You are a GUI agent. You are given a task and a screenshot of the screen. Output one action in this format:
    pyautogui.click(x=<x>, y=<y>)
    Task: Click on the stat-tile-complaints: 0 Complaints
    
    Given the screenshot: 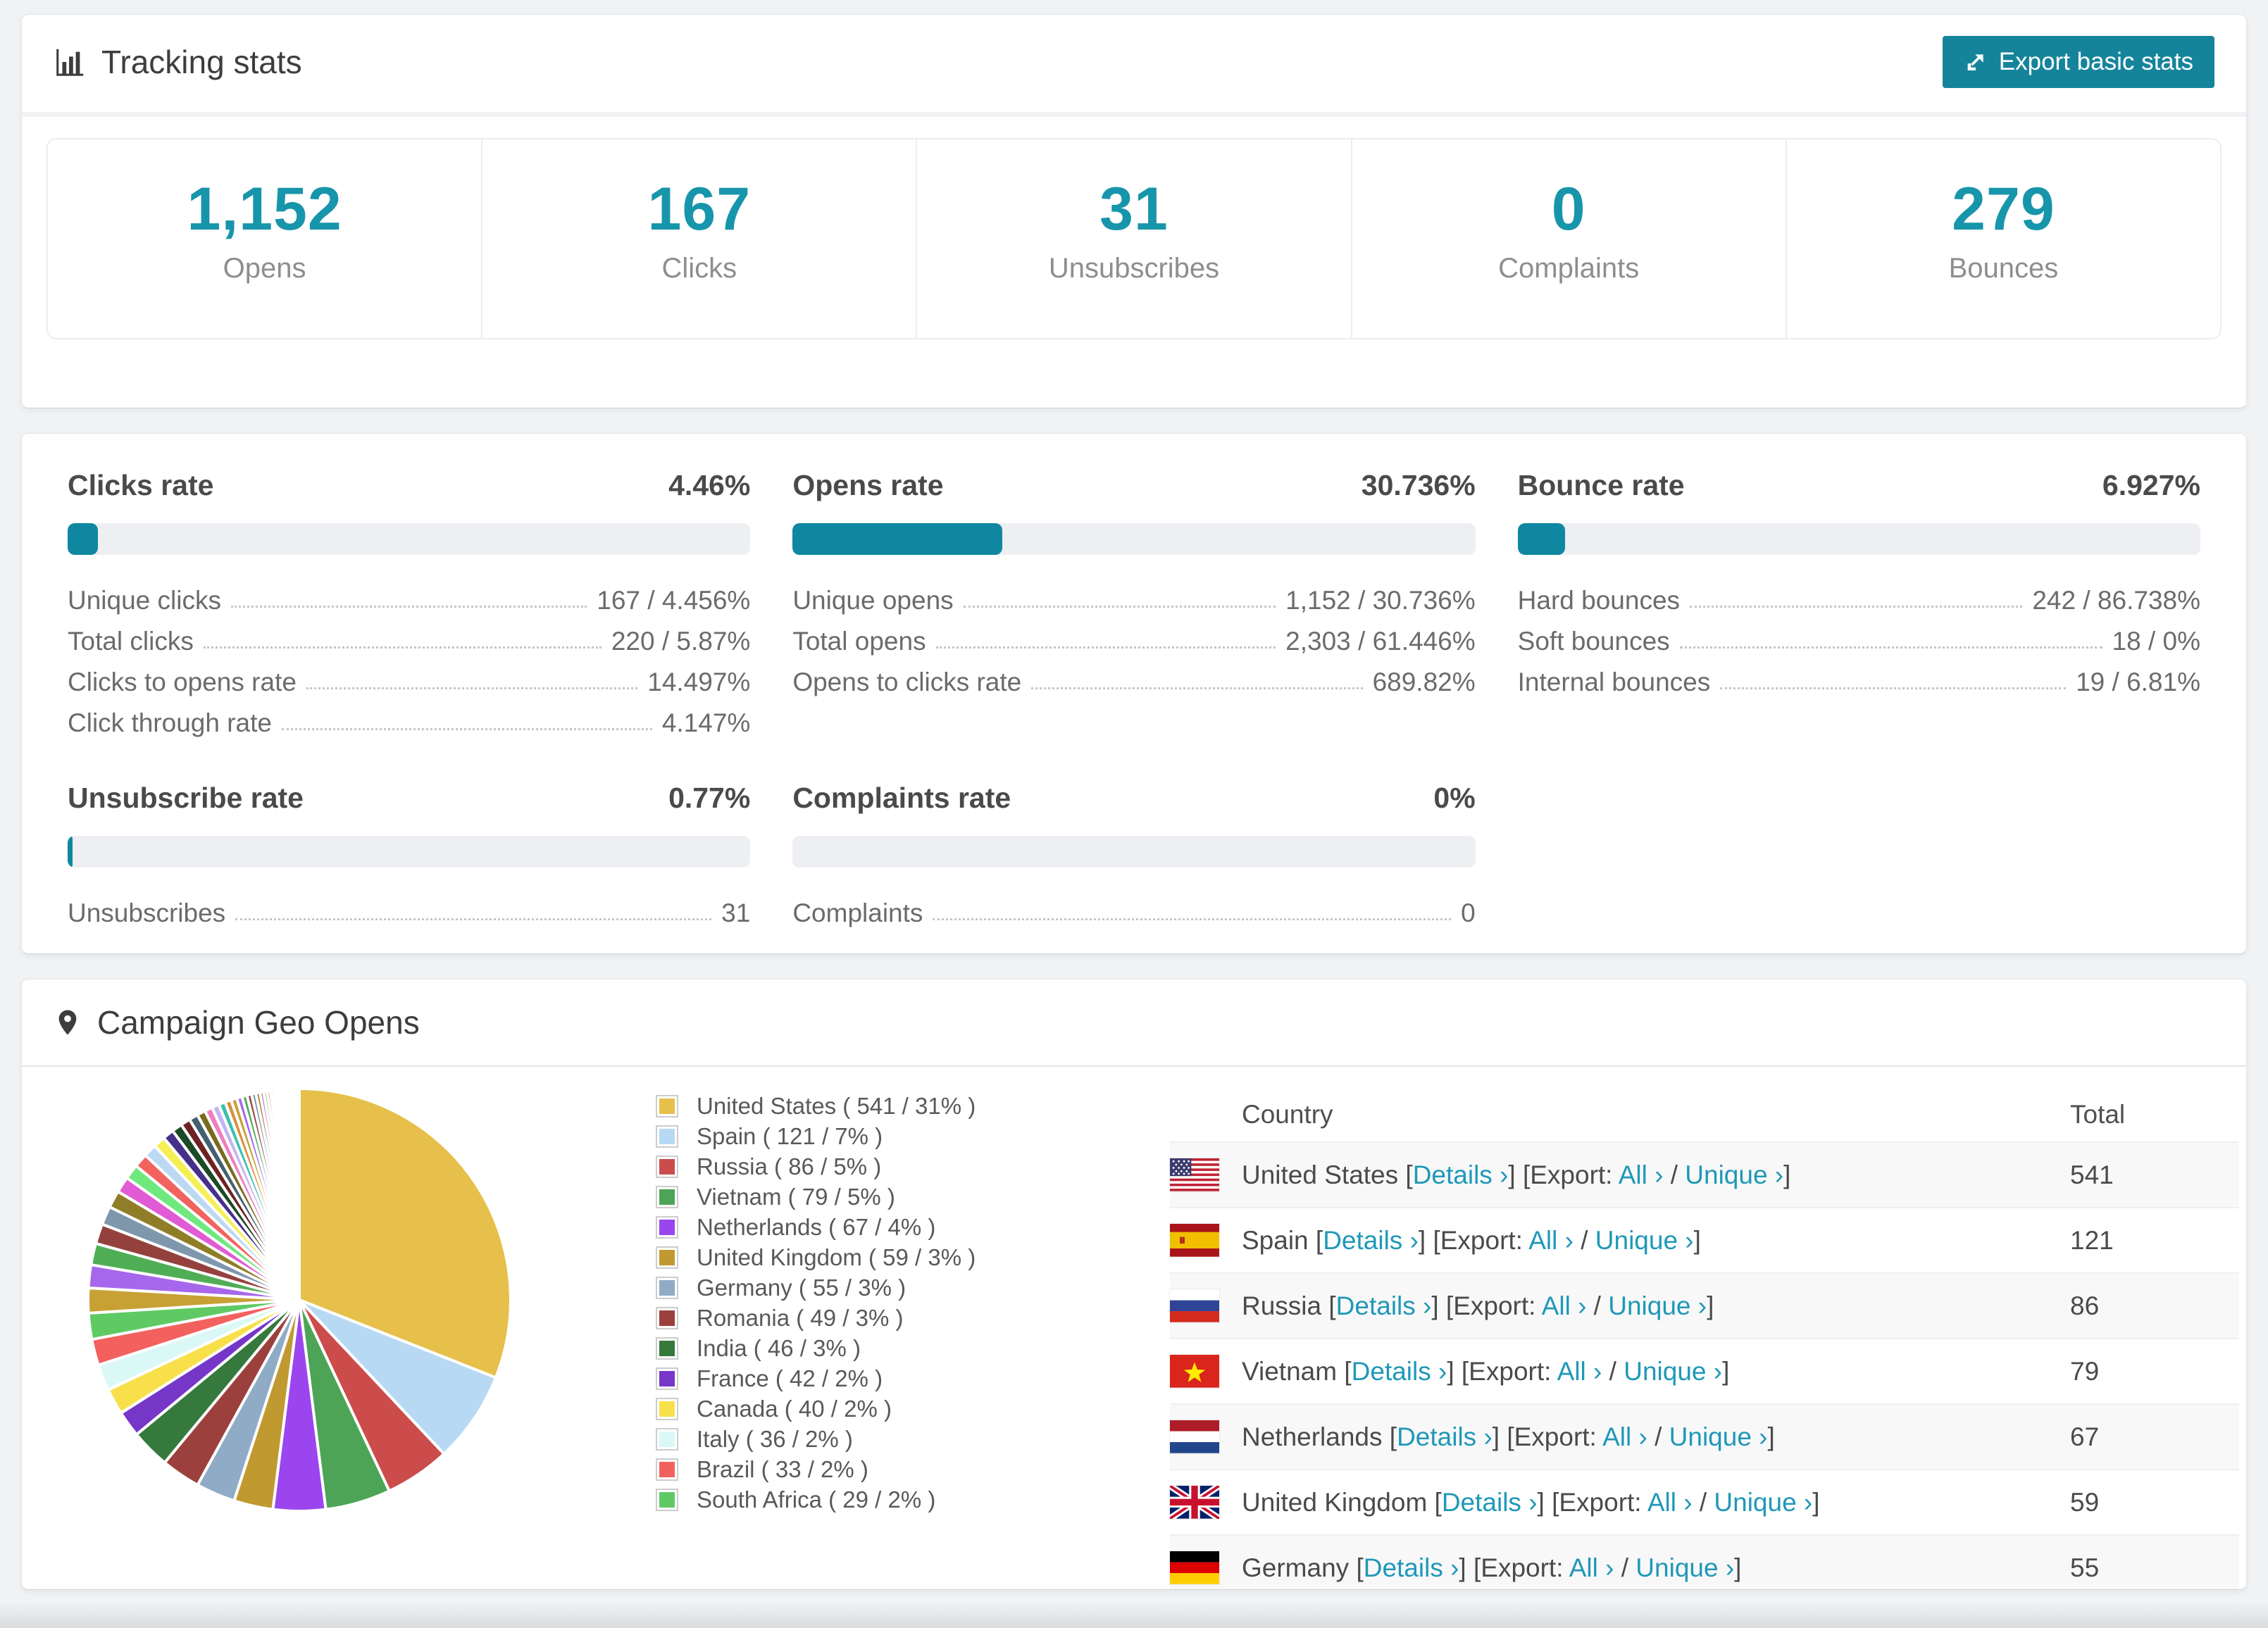 What is the action you would take?
    pyautogui.click(x=1570, y=238)
    